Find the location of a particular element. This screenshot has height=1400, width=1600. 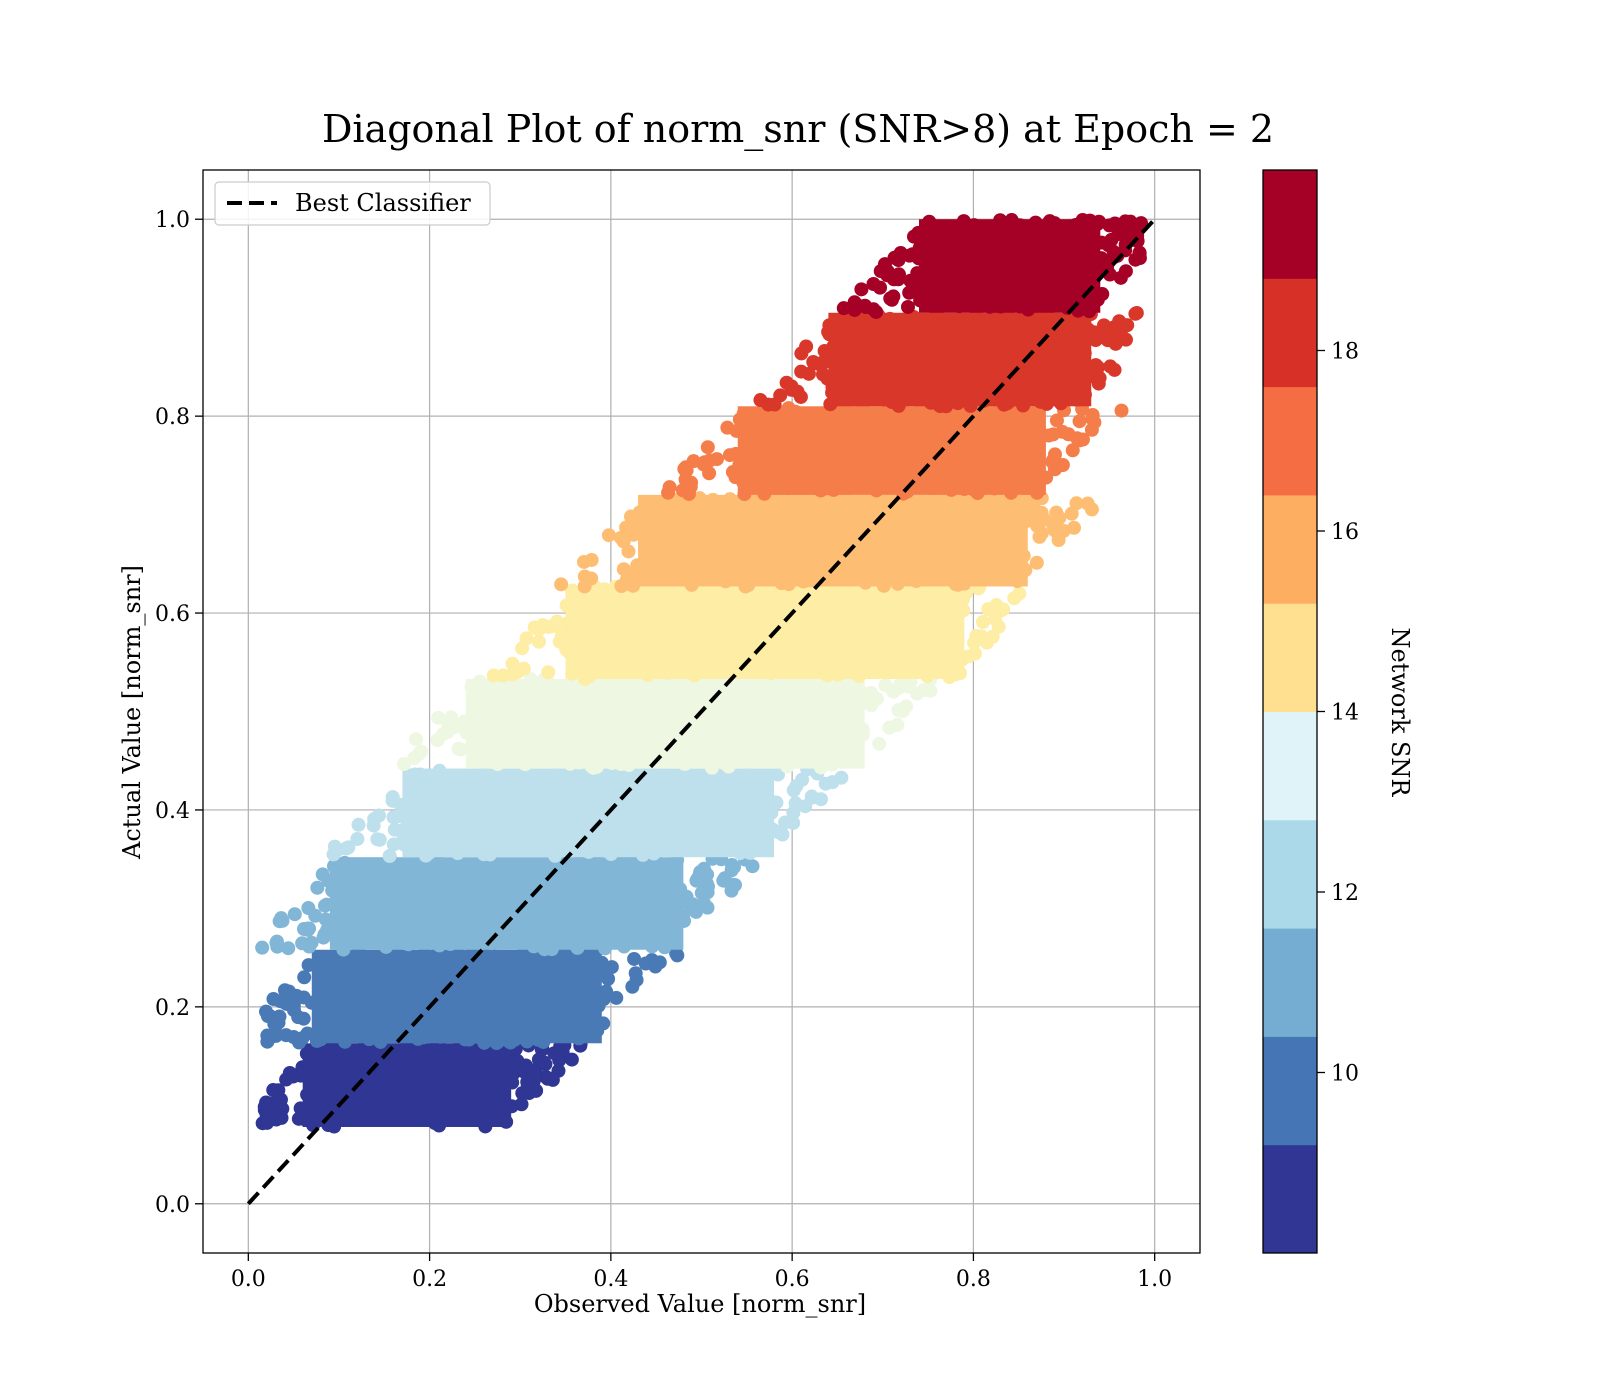

y-tick-label: 0.0 is located at coordinates (172, 1205).